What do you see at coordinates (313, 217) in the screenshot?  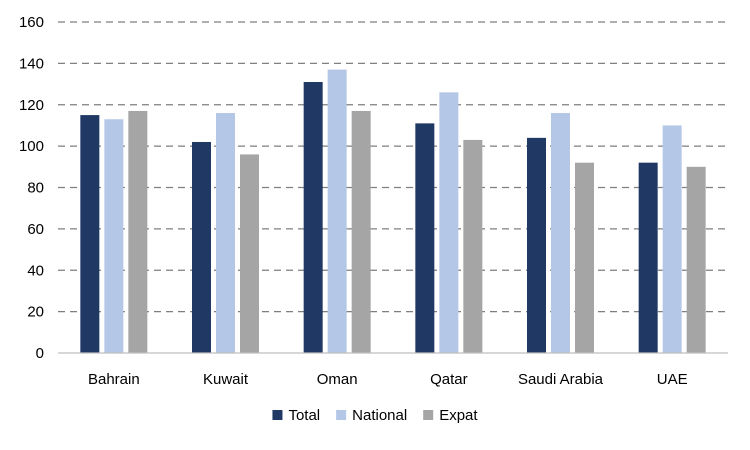 I see `bar-total-oman` at bounding box center [313, 217].